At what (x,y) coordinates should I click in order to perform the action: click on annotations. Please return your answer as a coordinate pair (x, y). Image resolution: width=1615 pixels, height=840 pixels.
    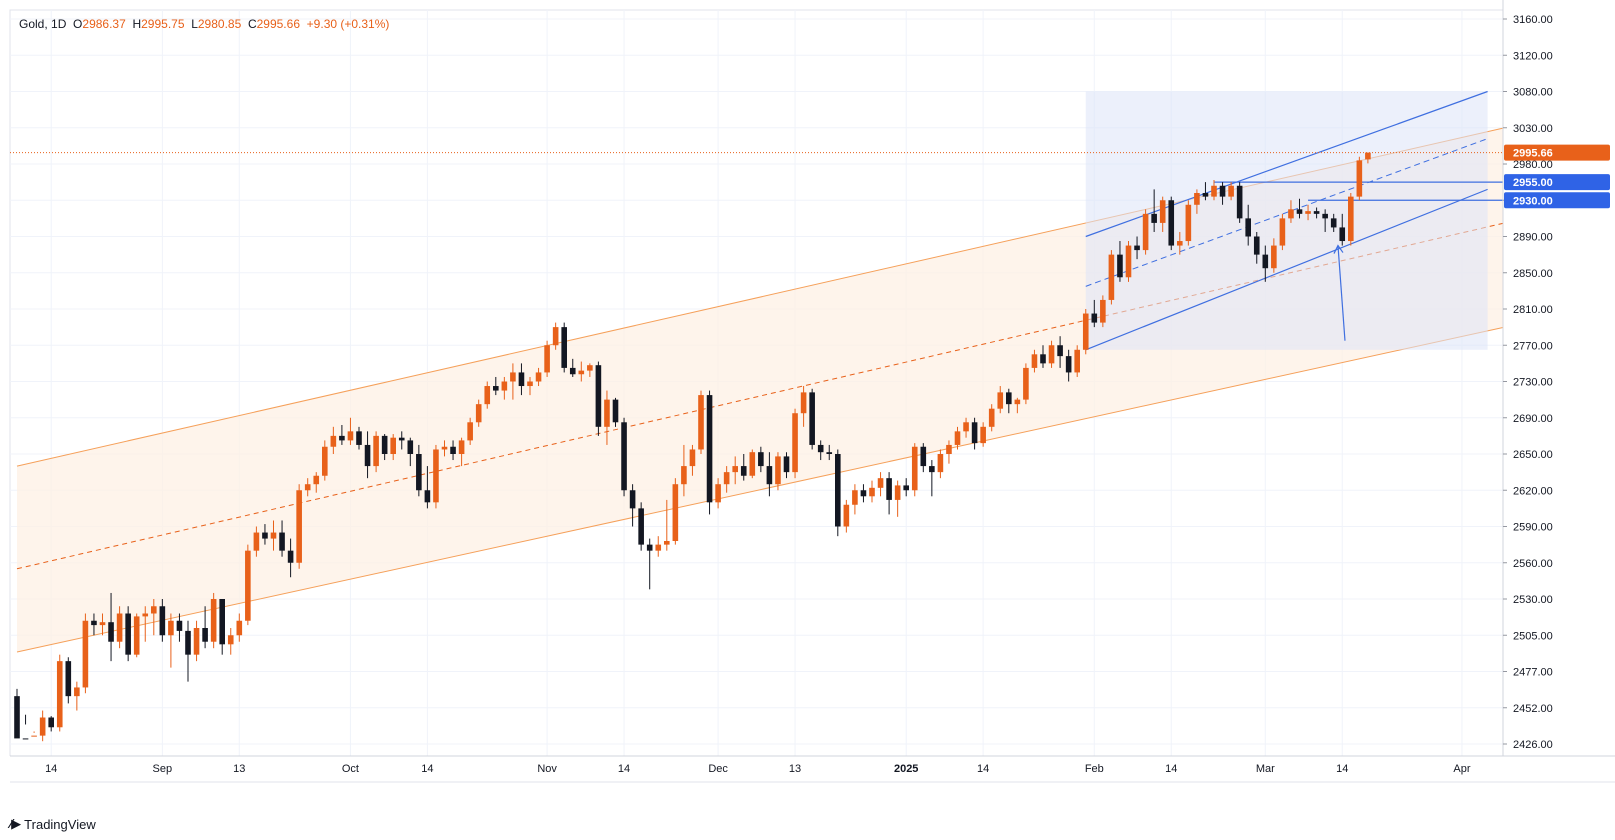
    Looking at the image, I should click on (1339, 292).